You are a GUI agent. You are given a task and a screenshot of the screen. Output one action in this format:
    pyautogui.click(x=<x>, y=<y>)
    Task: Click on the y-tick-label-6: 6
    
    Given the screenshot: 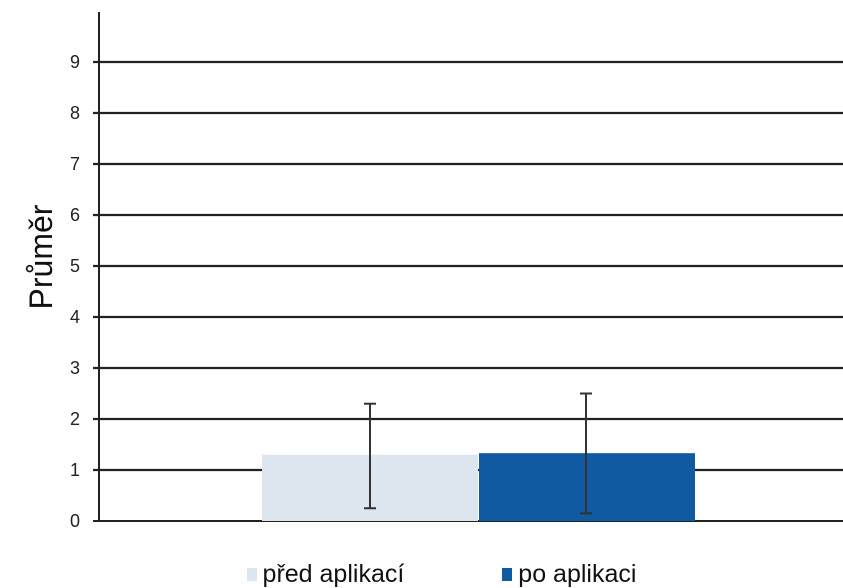 What is the action you would take?
    pyautogui.click(x=75, y=215)
    